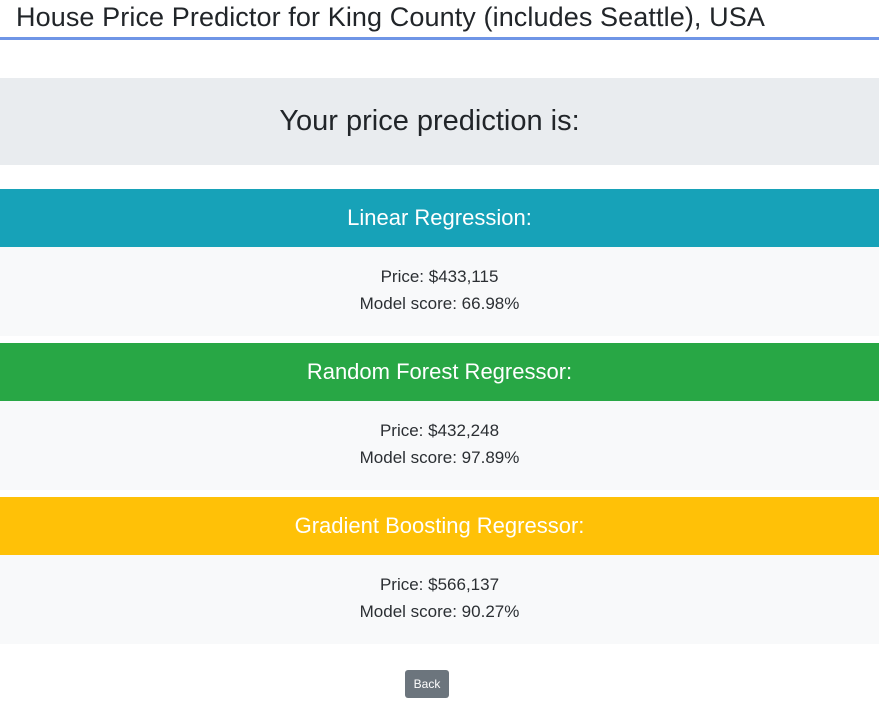  I want to click on prediction-banner: Your price prediction is:, so click(439, 121).